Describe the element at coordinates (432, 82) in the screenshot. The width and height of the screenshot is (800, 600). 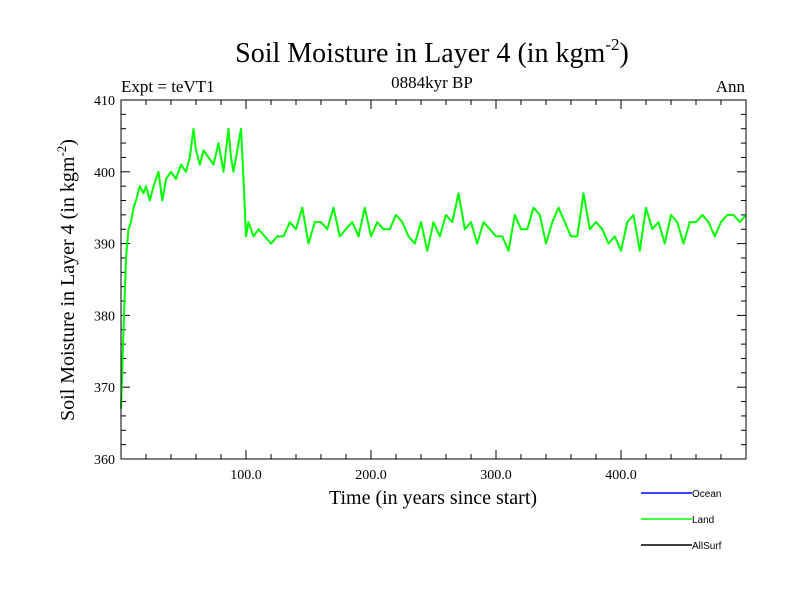
I see `chart-subtitle: 0884kyr BP` at that location.